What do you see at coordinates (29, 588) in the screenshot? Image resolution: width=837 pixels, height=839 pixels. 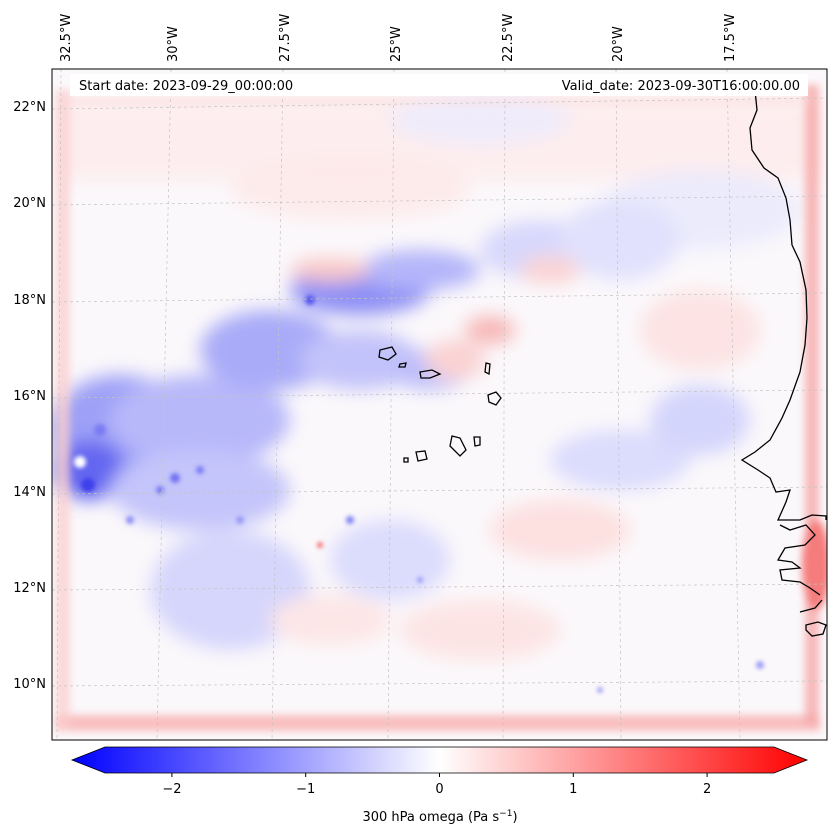 I see `lat-label: 12°N` at bounding box center [29, 588].